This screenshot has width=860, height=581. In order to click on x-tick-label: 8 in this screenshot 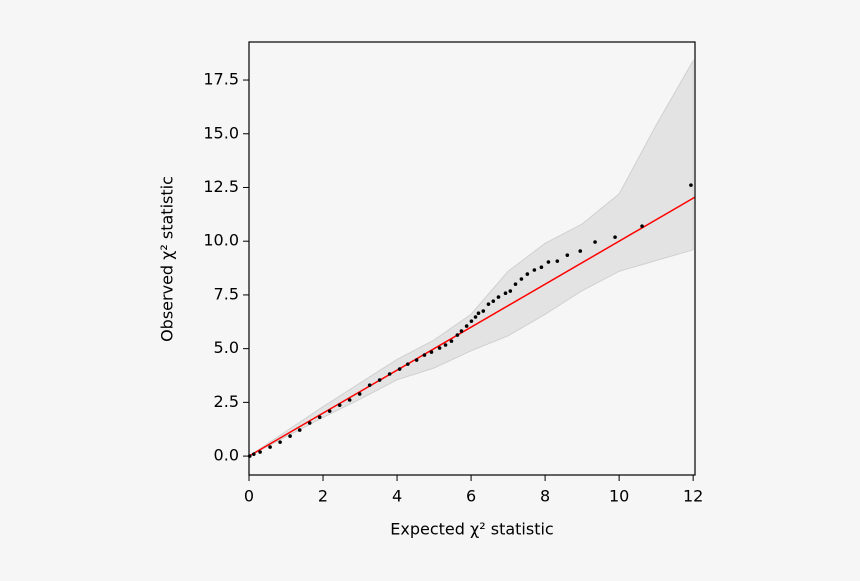, I will do `click(545, 496)`.